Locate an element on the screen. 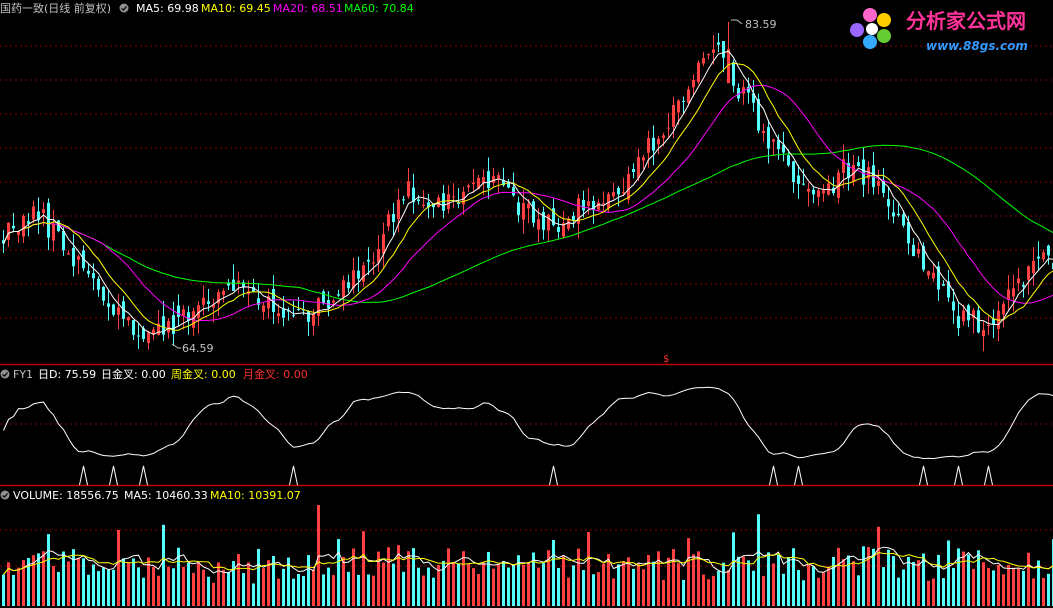 The image size is (1053, 608). check-mark is located at coordinates (5, 374).